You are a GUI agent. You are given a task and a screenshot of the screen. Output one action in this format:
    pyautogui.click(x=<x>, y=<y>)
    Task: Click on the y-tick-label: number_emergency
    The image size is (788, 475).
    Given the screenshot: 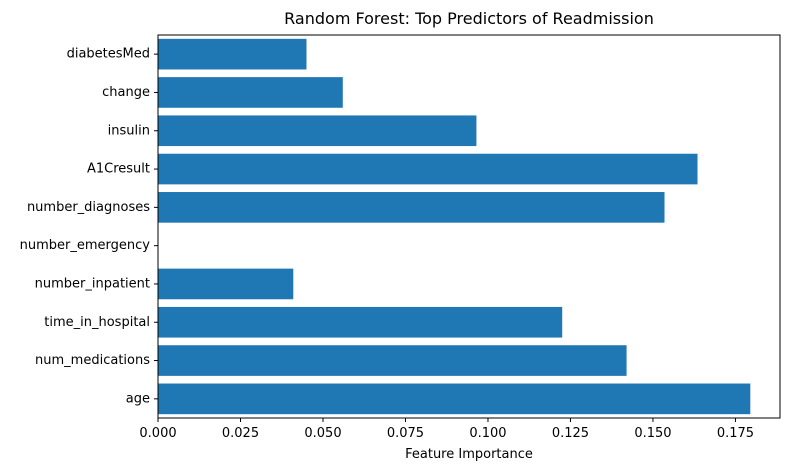 What is the action you would take?
    pyautogui.click(x=85, y=245)
    